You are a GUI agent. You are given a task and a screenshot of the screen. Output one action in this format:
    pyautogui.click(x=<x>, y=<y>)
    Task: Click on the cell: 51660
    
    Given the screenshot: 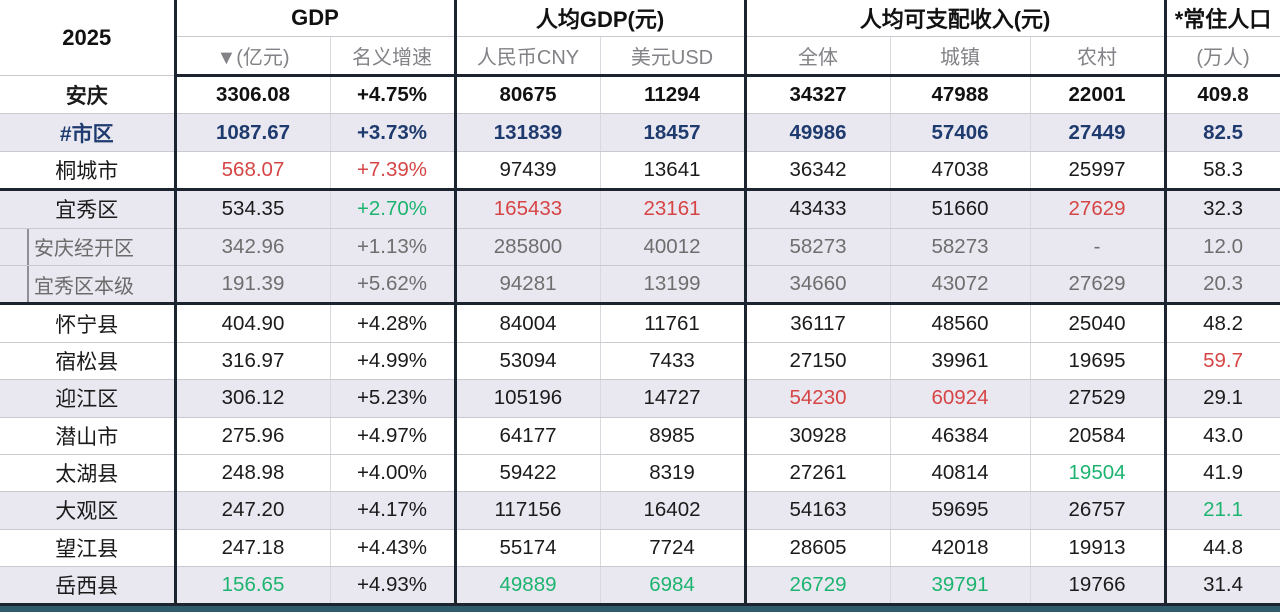 What is the action you would take?
    pyautogui.click(x=960, y=209)
    